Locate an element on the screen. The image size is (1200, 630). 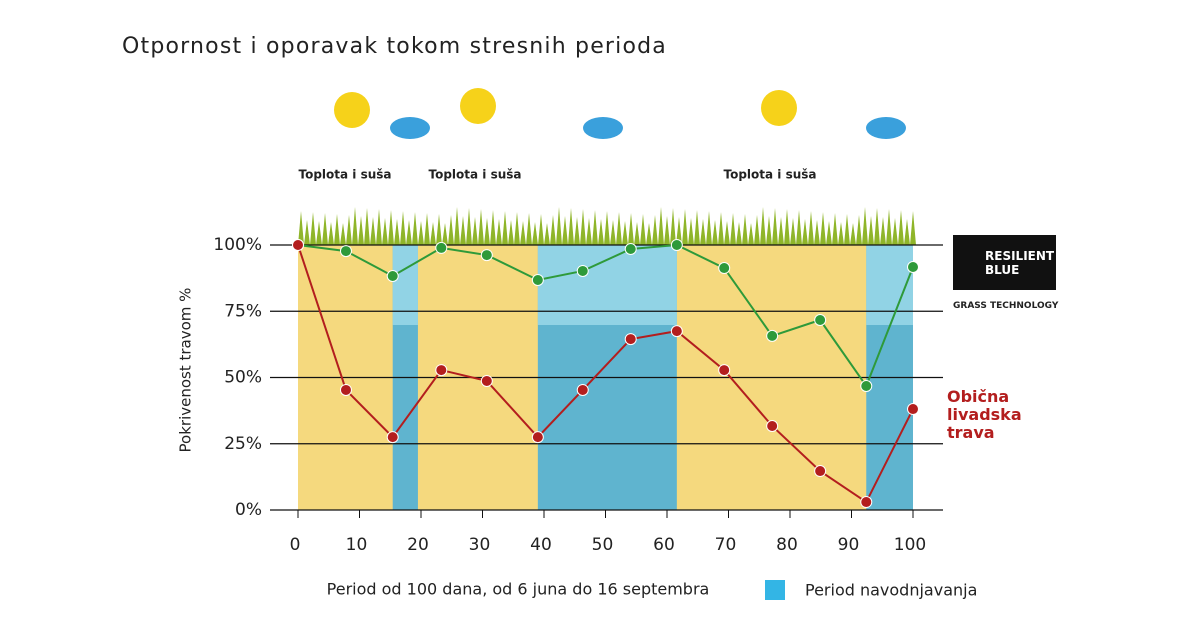
x-tick-label: 90 is located at coordinates (849, 545).